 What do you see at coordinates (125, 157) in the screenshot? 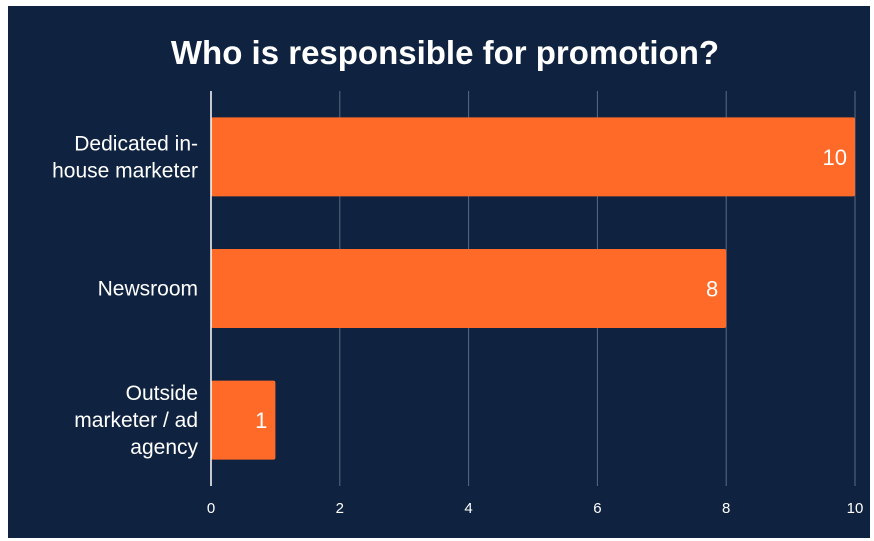
I see `category-label-0: Dedicated in-house marketer` at bounding box center [125, 157].